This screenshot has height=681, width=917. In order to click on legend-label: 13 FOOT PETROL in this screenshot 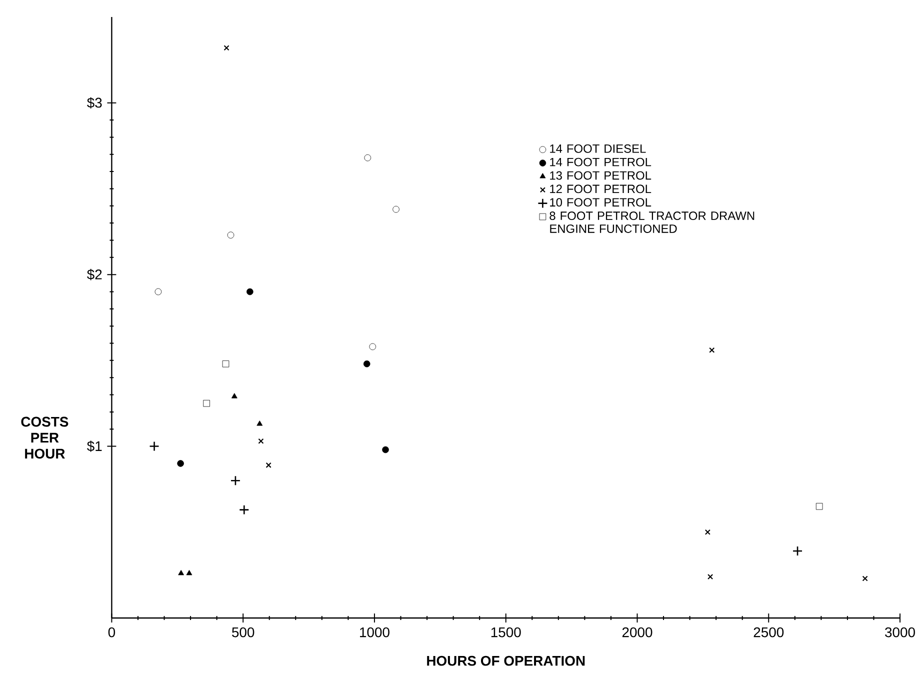, I will do `click(601, 175)`.